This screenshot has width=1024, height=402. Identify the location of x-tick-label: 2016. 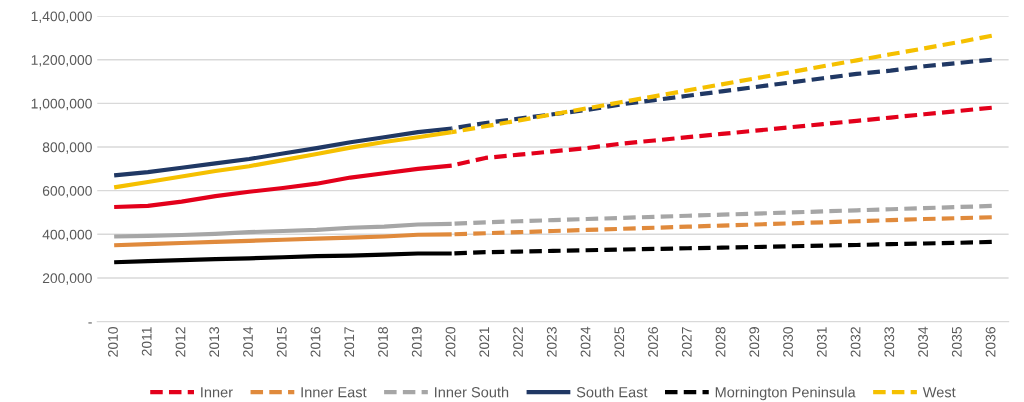
(315, 342).